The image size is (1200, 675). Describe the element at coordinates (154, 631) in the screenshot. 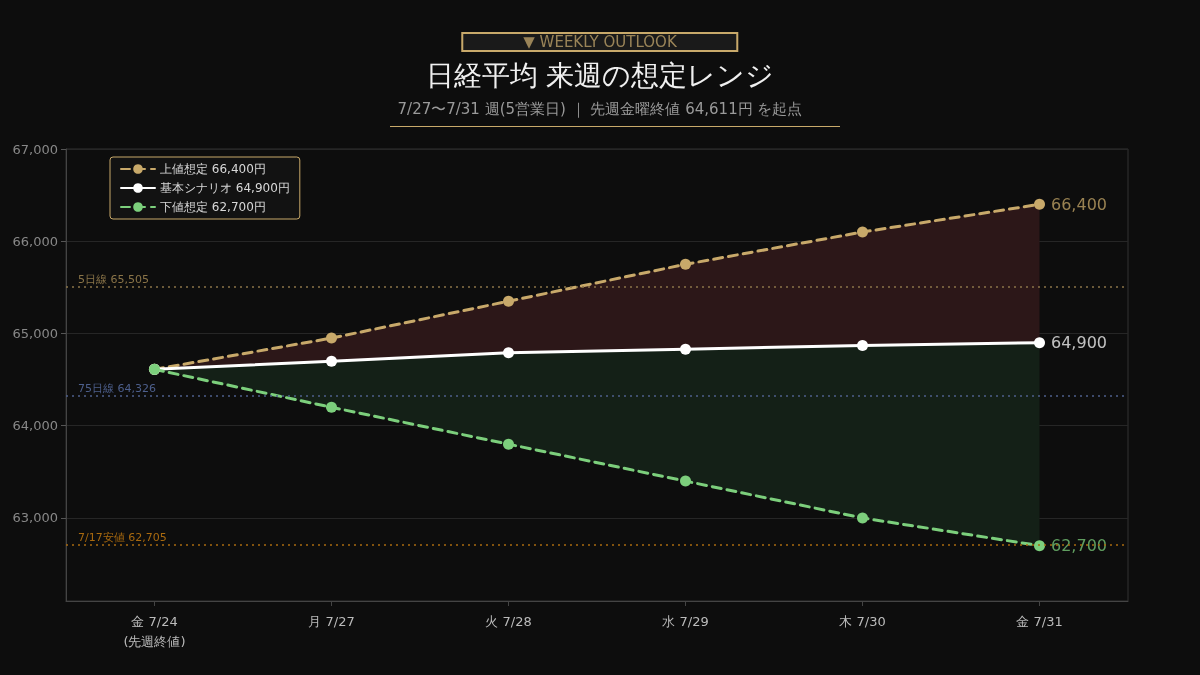

I see `x-tick-label: 金 7/24 (先週終値)` at that location.